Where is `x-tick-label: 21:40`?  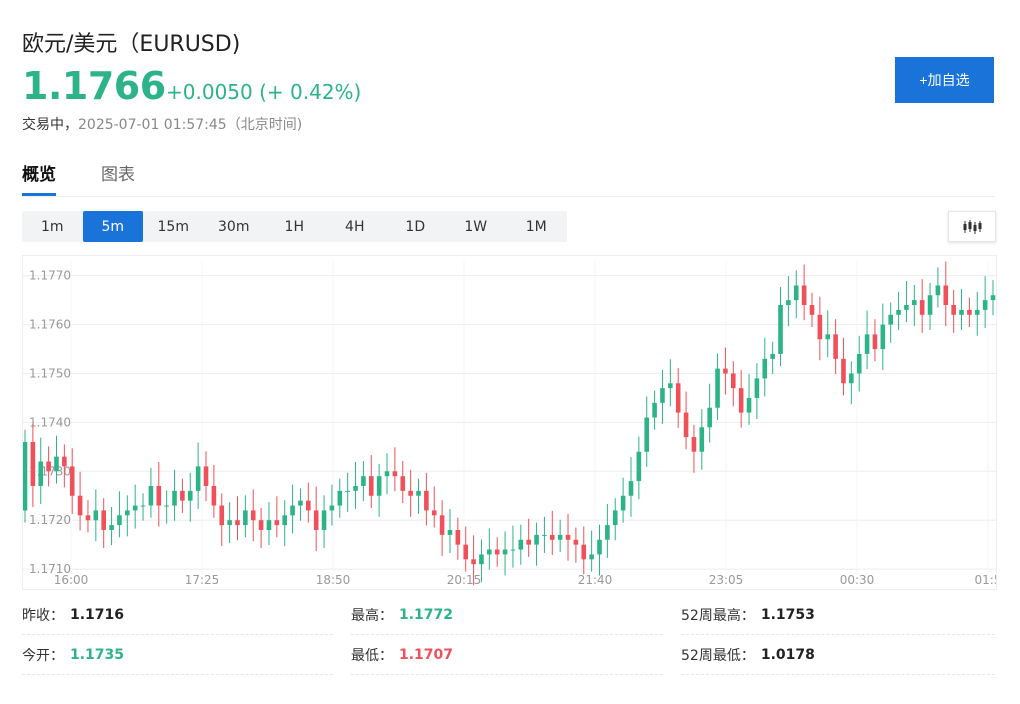 x-tick-label: 21:40 is located at coordinates (595, 580).